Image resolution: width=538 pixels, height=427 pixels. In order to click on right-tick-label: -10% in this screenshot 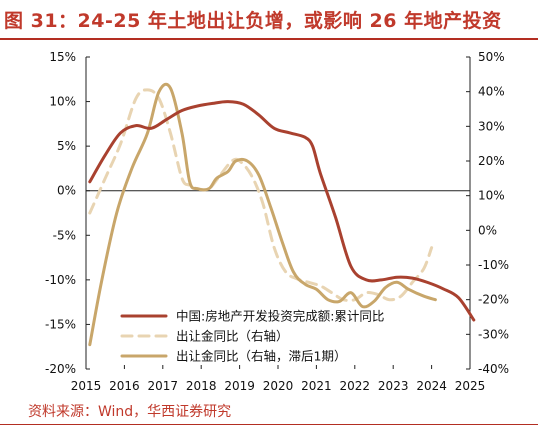, I will do `click(493, 265)`.